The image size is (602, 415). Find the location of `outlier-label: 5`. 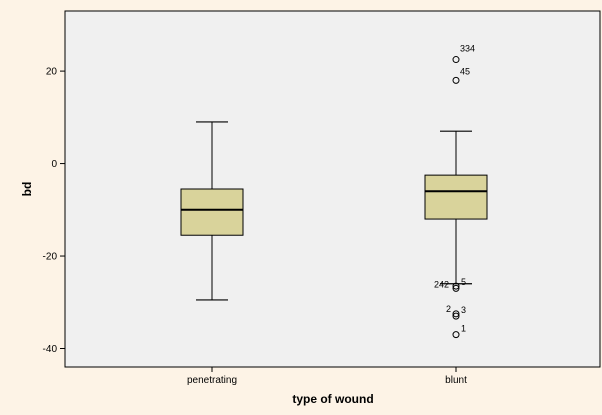

outlier-label: 5 is located at coordinates (463, 282).